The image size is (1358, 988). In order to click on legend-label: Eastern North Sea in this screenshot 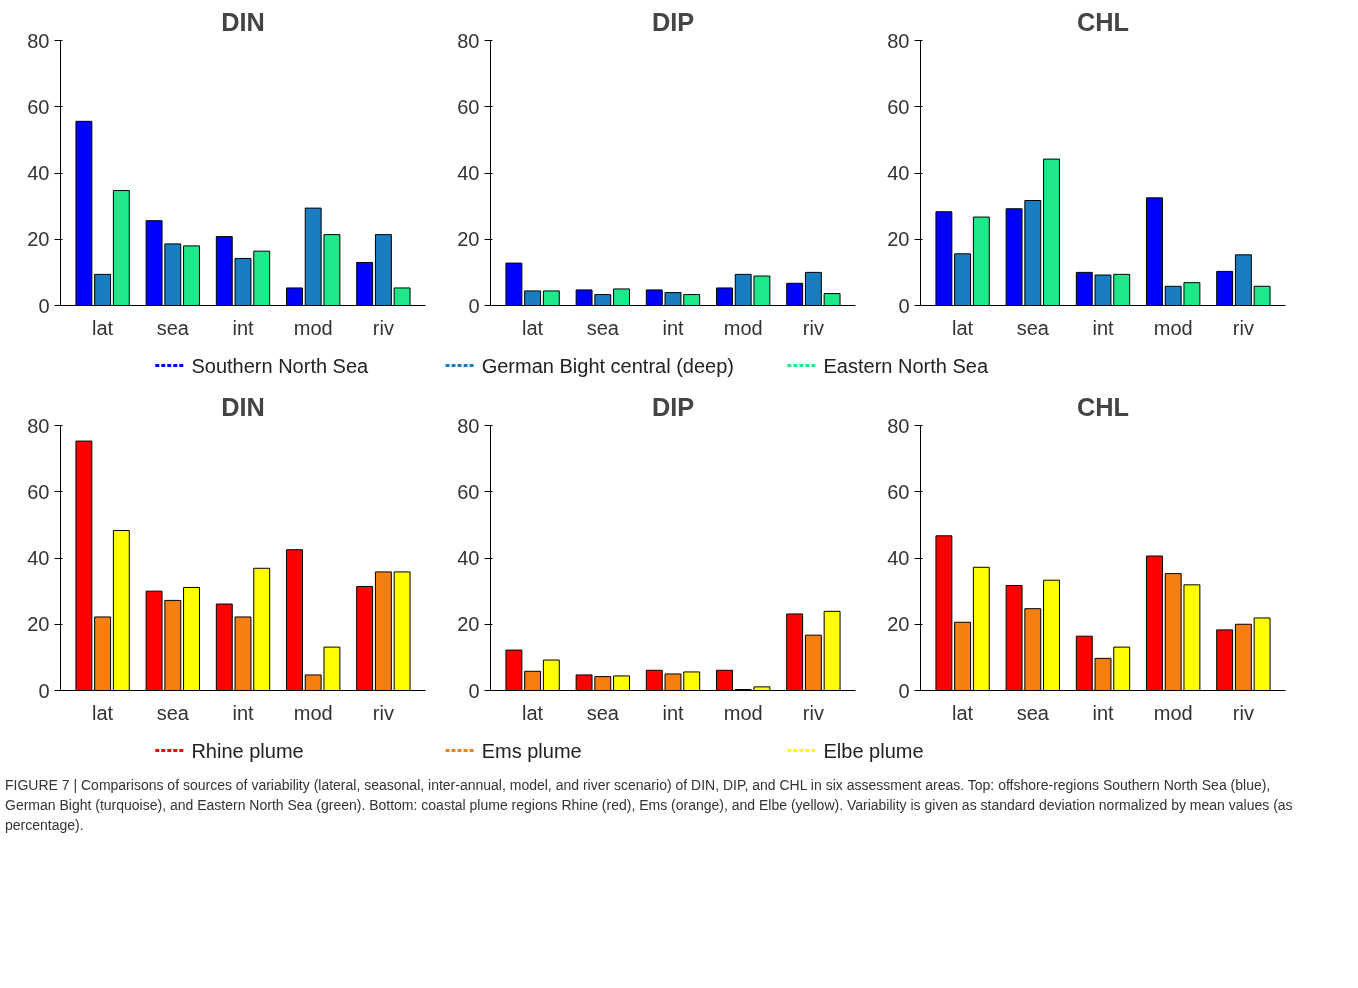, I will do `click(906, 365)`.